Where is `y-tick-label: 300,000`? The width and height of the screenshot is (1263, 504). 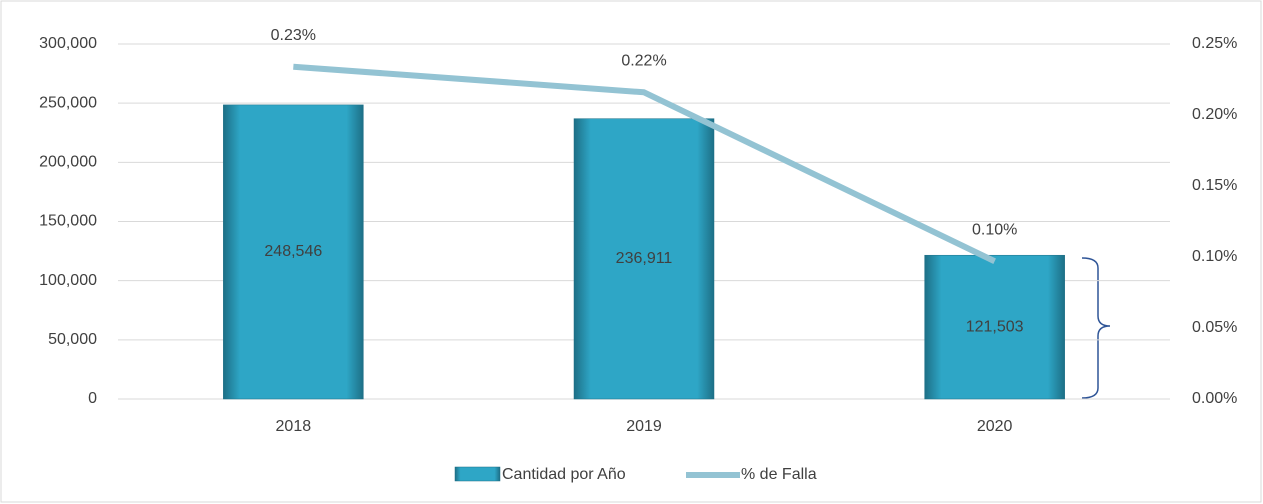
y-tick-label: 300,000 is located at coordinates (68, 43).